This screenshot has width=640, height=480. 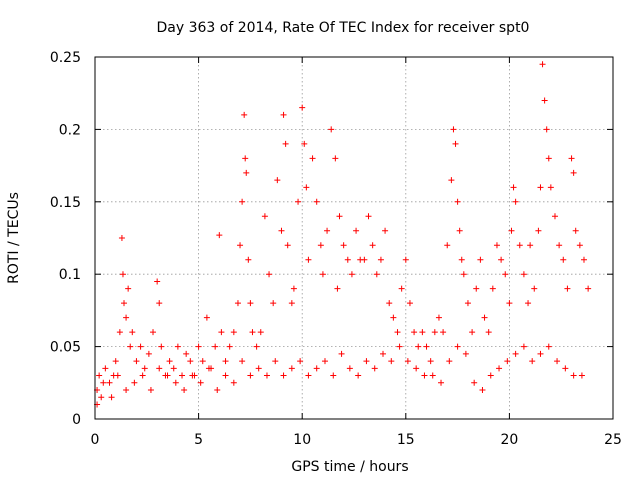 What do you see at coordinates (65, 348) in the screenshot?
I see `y-tick-label: 0.05` at bounding box center [65, 348].